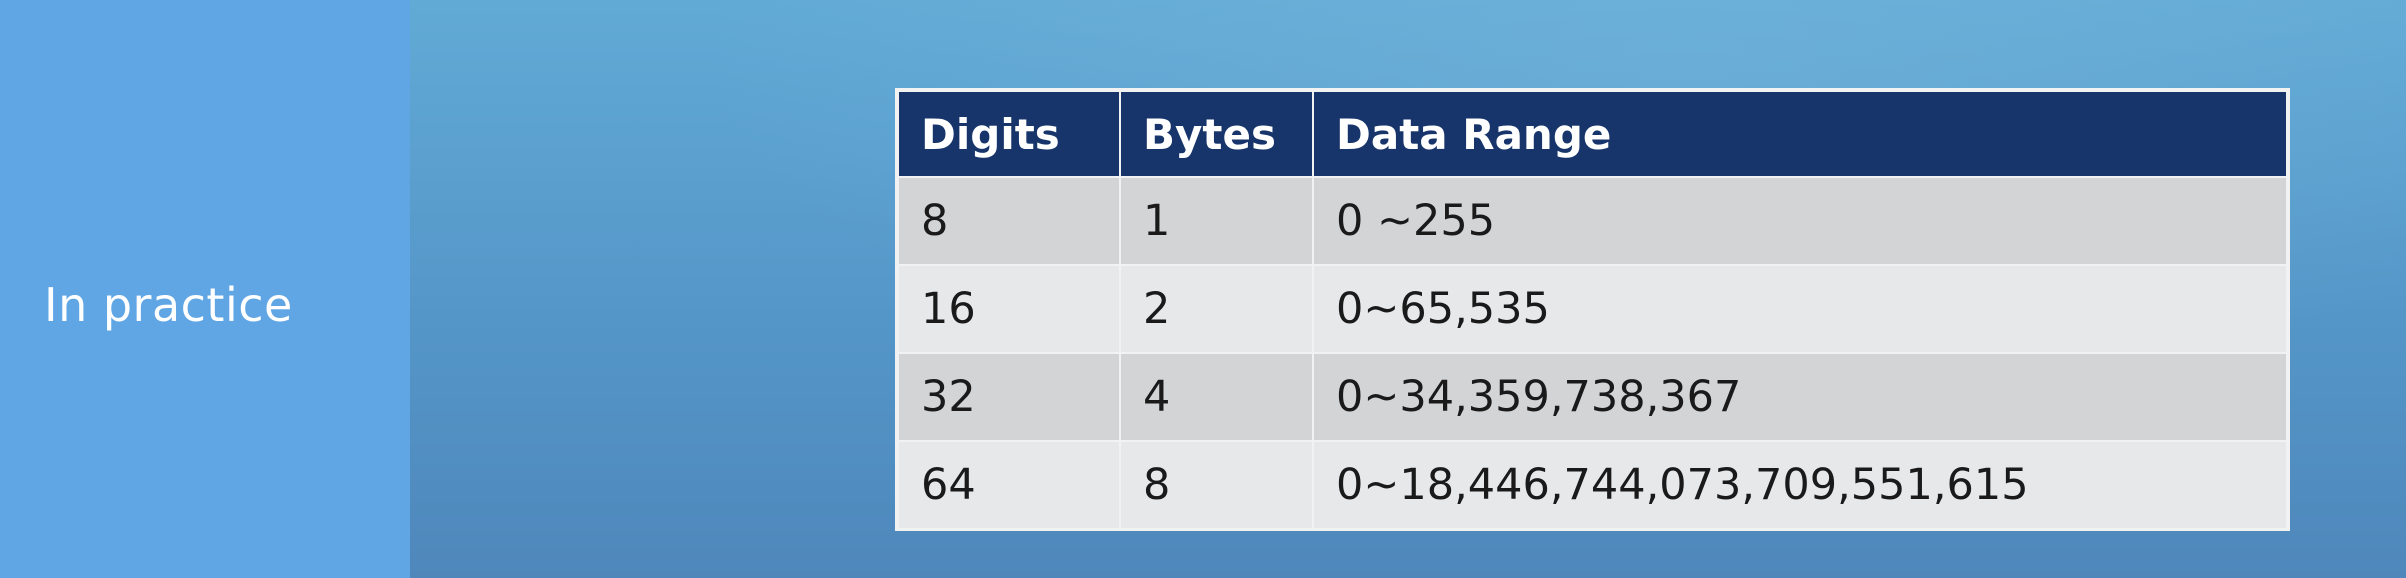 The image size is (2406, 578). Describe the element at coordinates (1800, 134) in the screenshot. I see `header-data-range: Data Range` at that location.